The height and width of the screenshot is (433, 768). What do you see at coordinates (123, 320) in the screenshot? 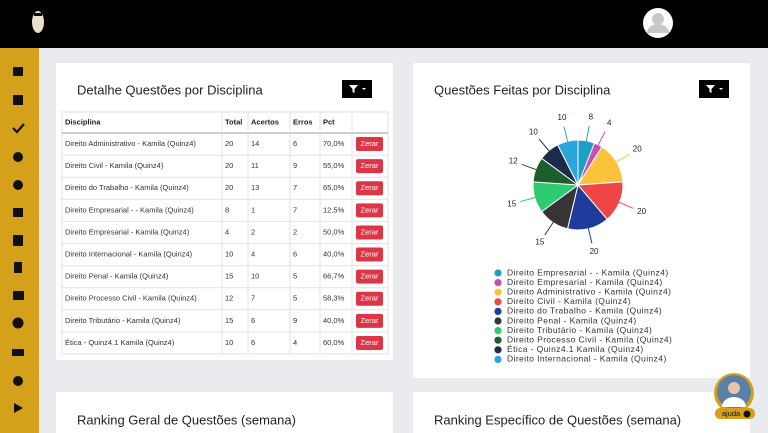
I see `table-cell: Direito Tributário - Kamila (Quinz4)` at bounding box center [123, 320].